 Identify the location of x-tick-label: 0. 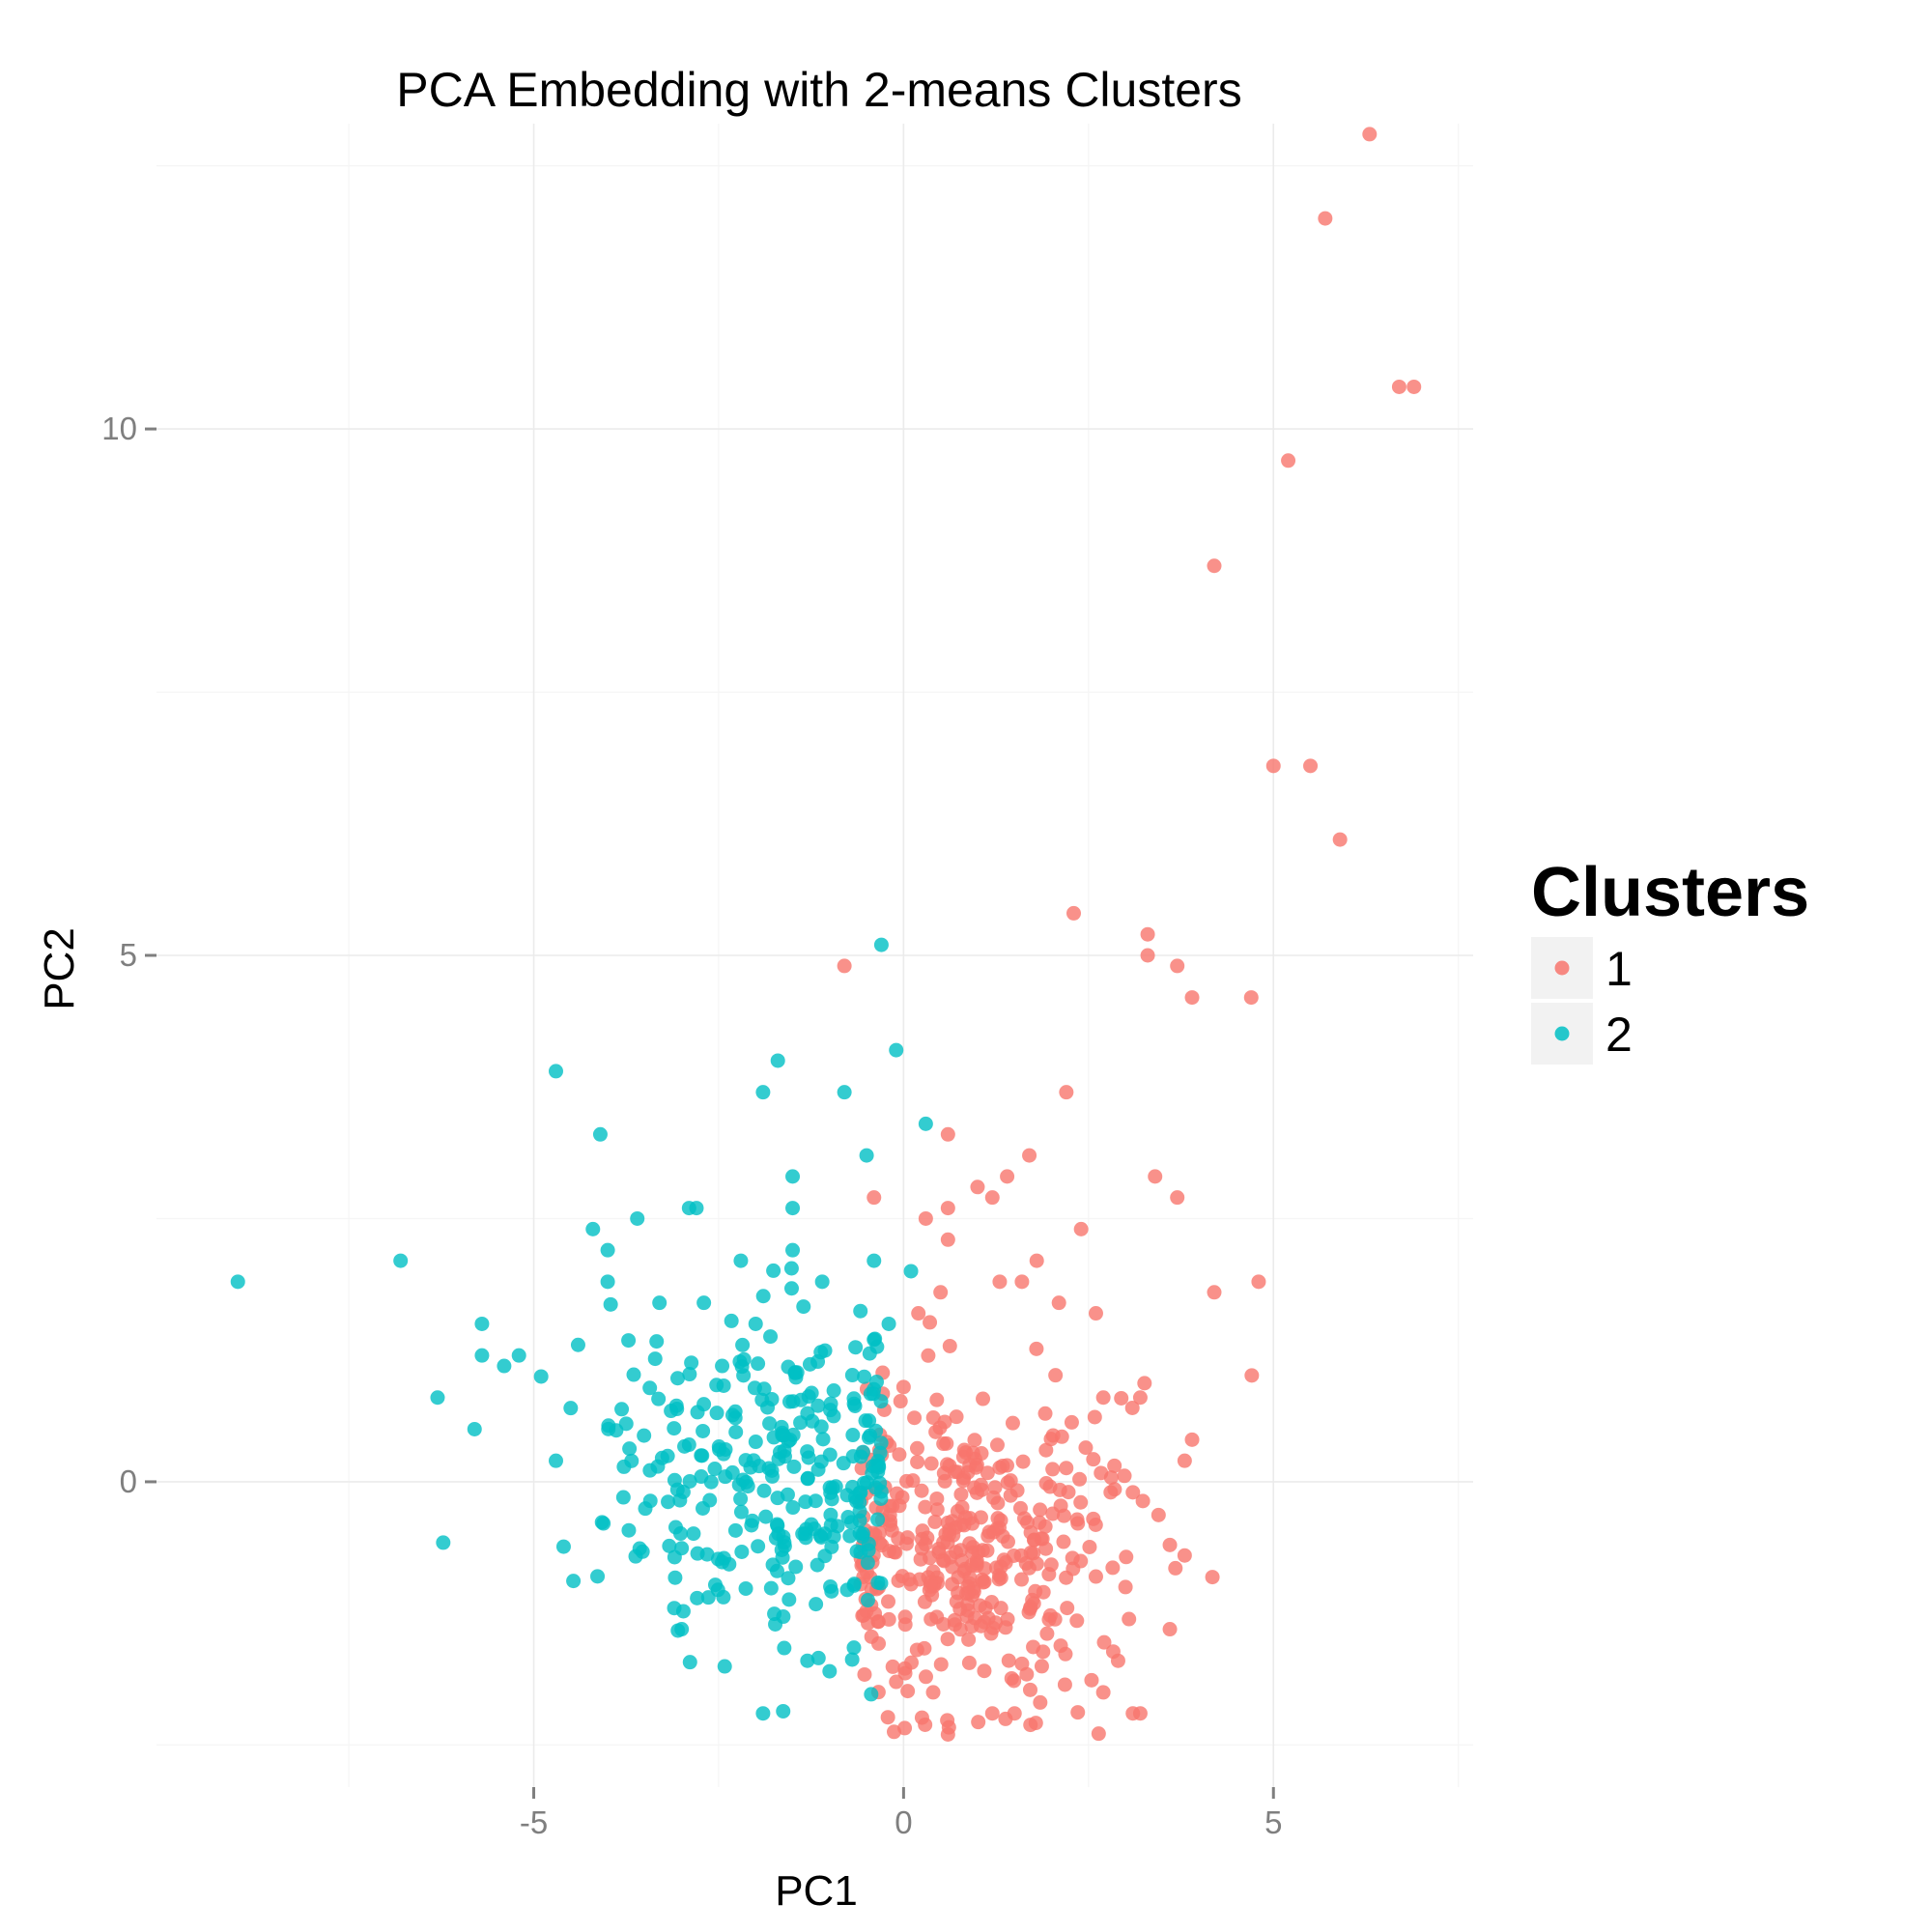
(903, 1822).